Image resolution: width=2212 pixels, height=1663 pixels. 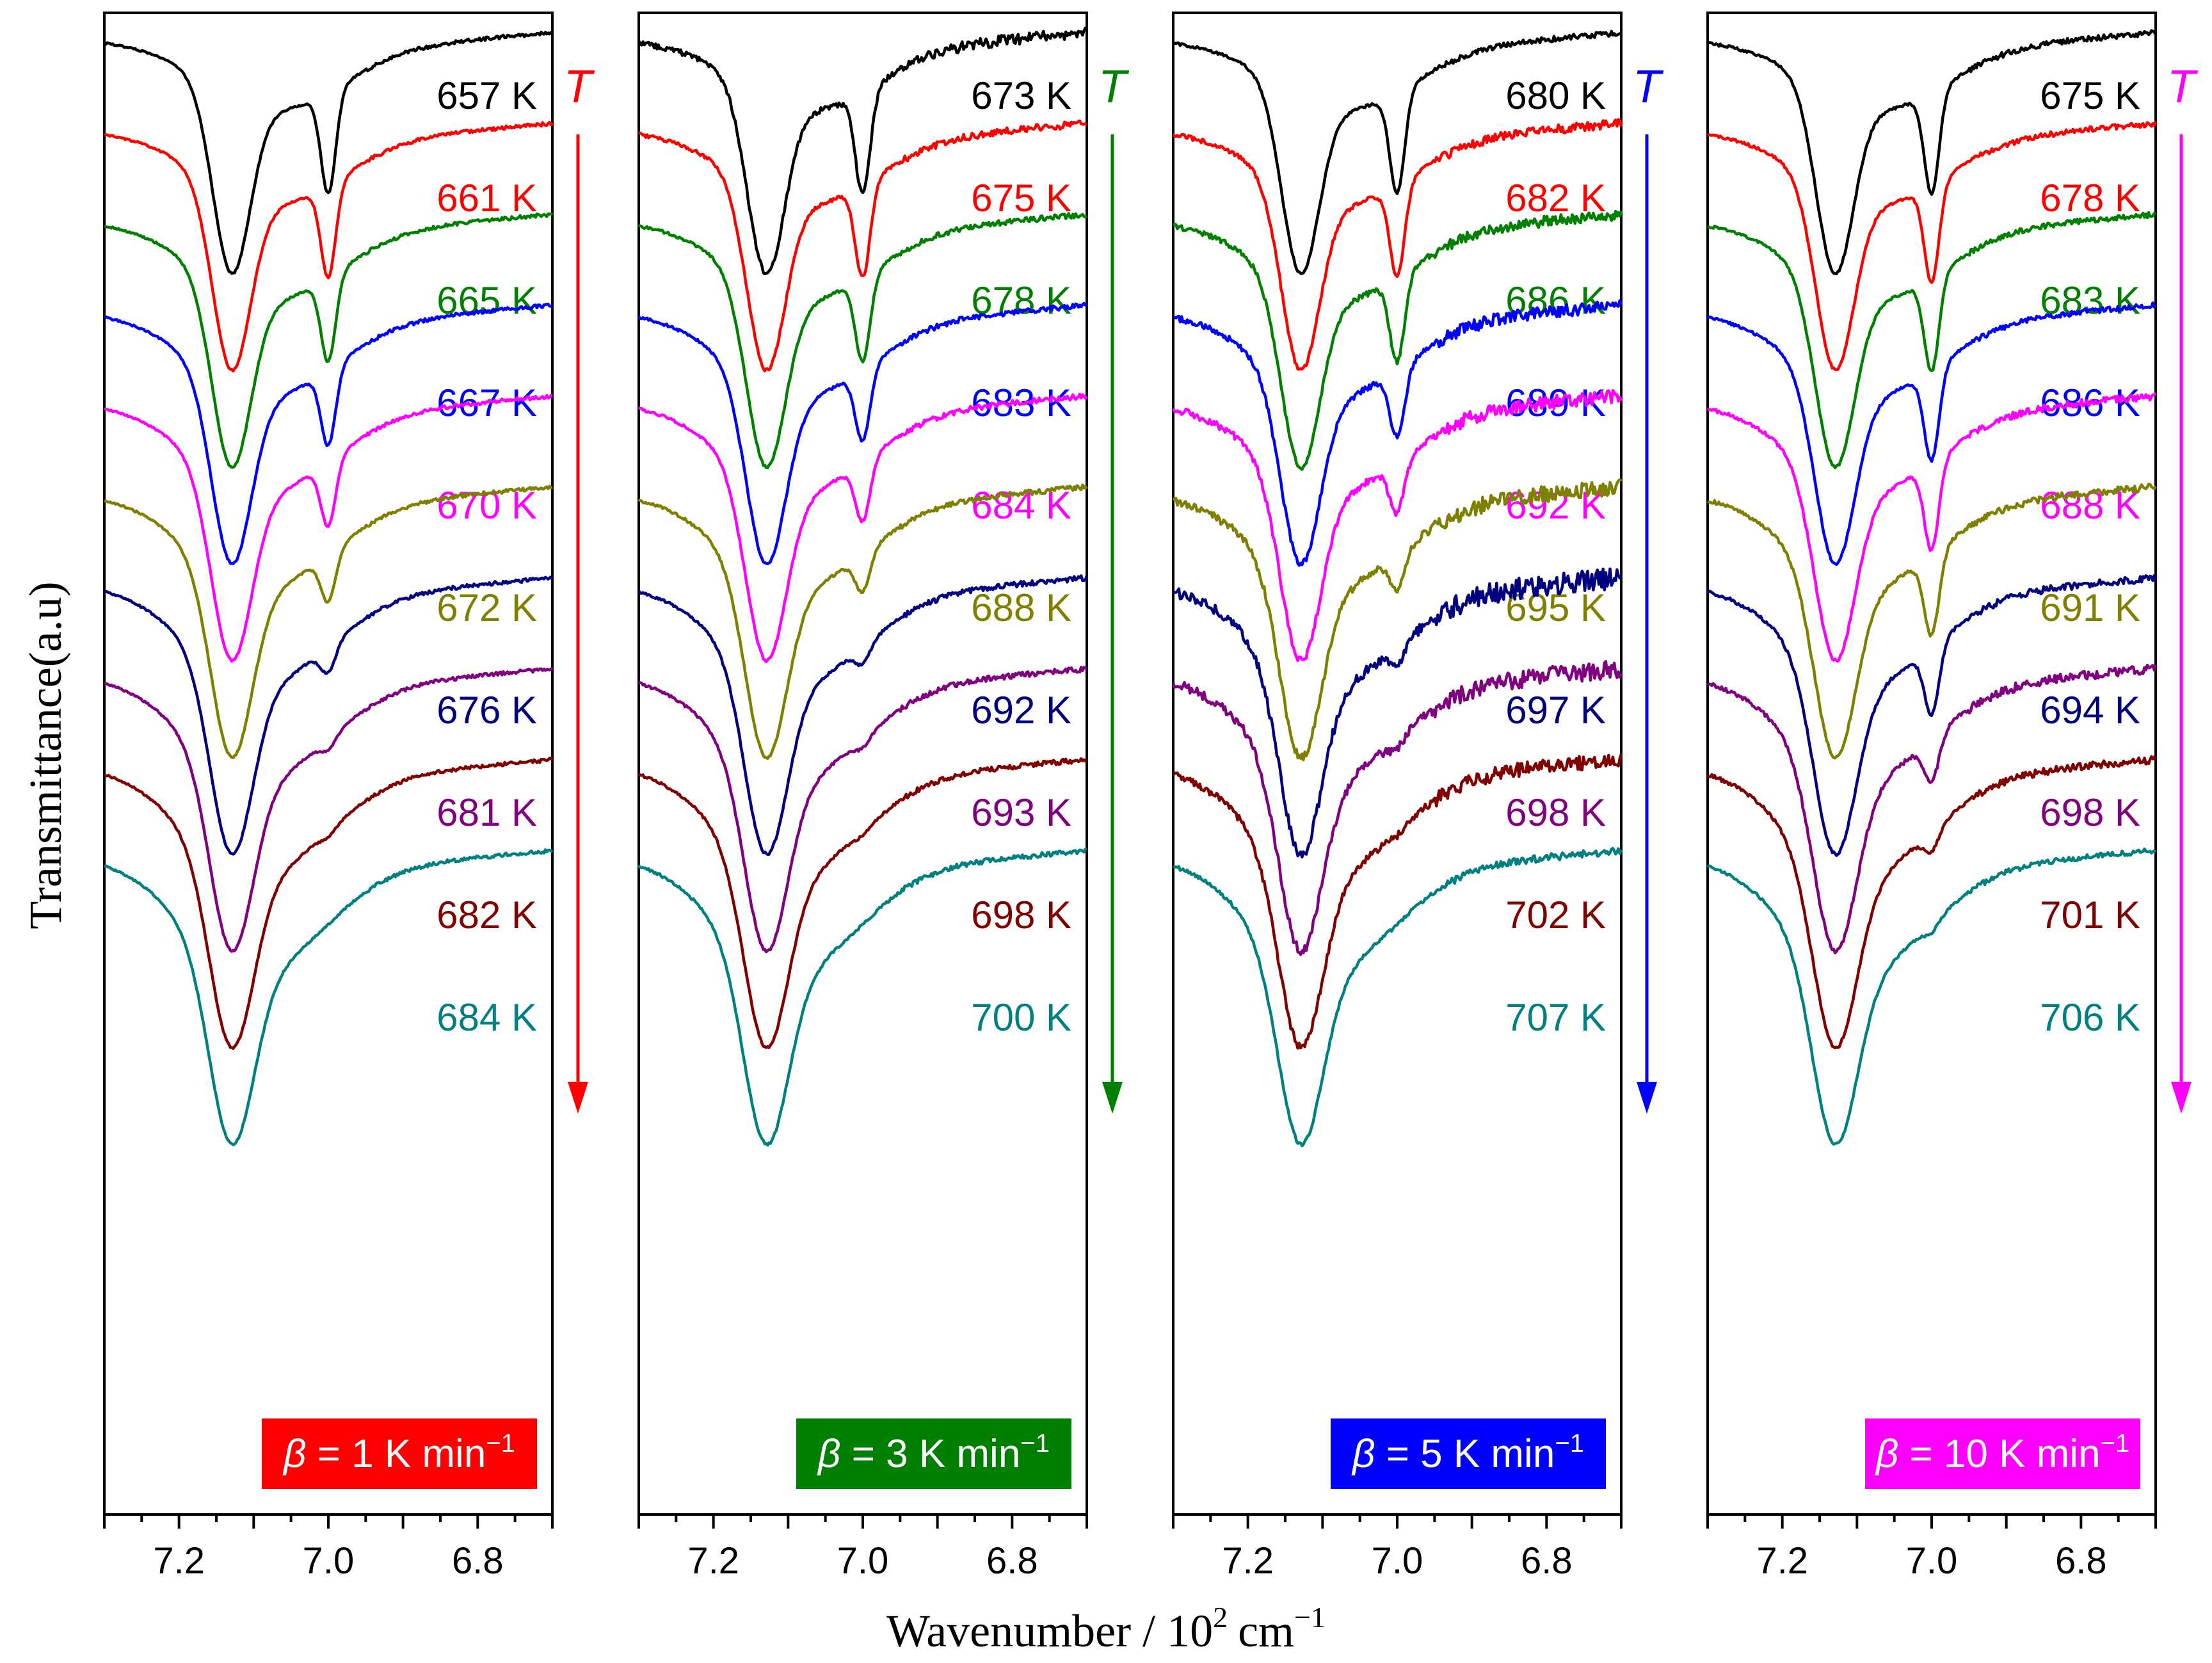 I want to click on heating-rate-label: β = 1 K min−1, so click(x=398, y=1452).